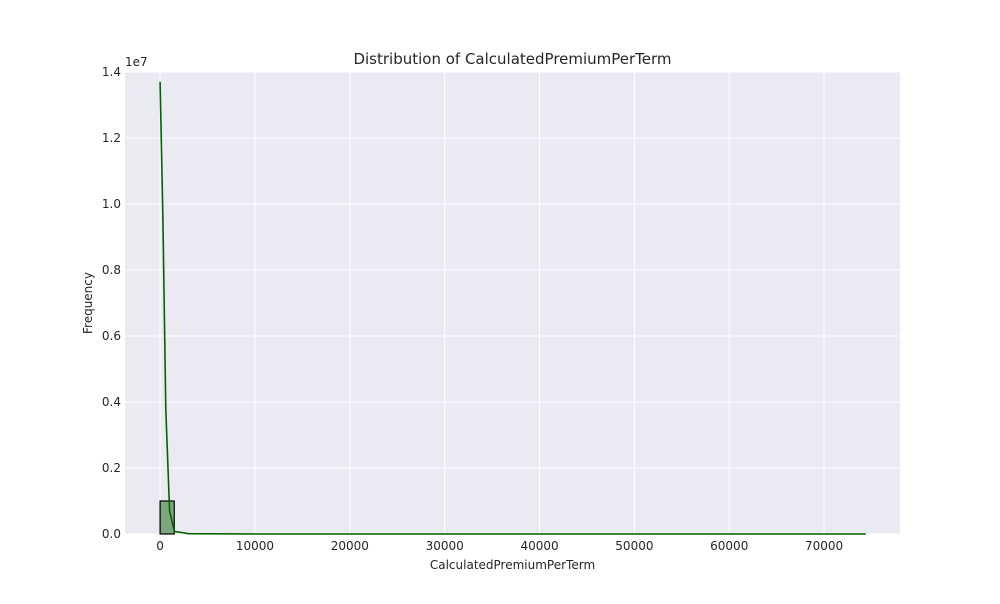 The height and width of the screenshot is (604, 1000). What do you see at coordinates (111, 72) in the screenshot?
I see `y-tick-label: 1.4` at bounding box center [111, 72].